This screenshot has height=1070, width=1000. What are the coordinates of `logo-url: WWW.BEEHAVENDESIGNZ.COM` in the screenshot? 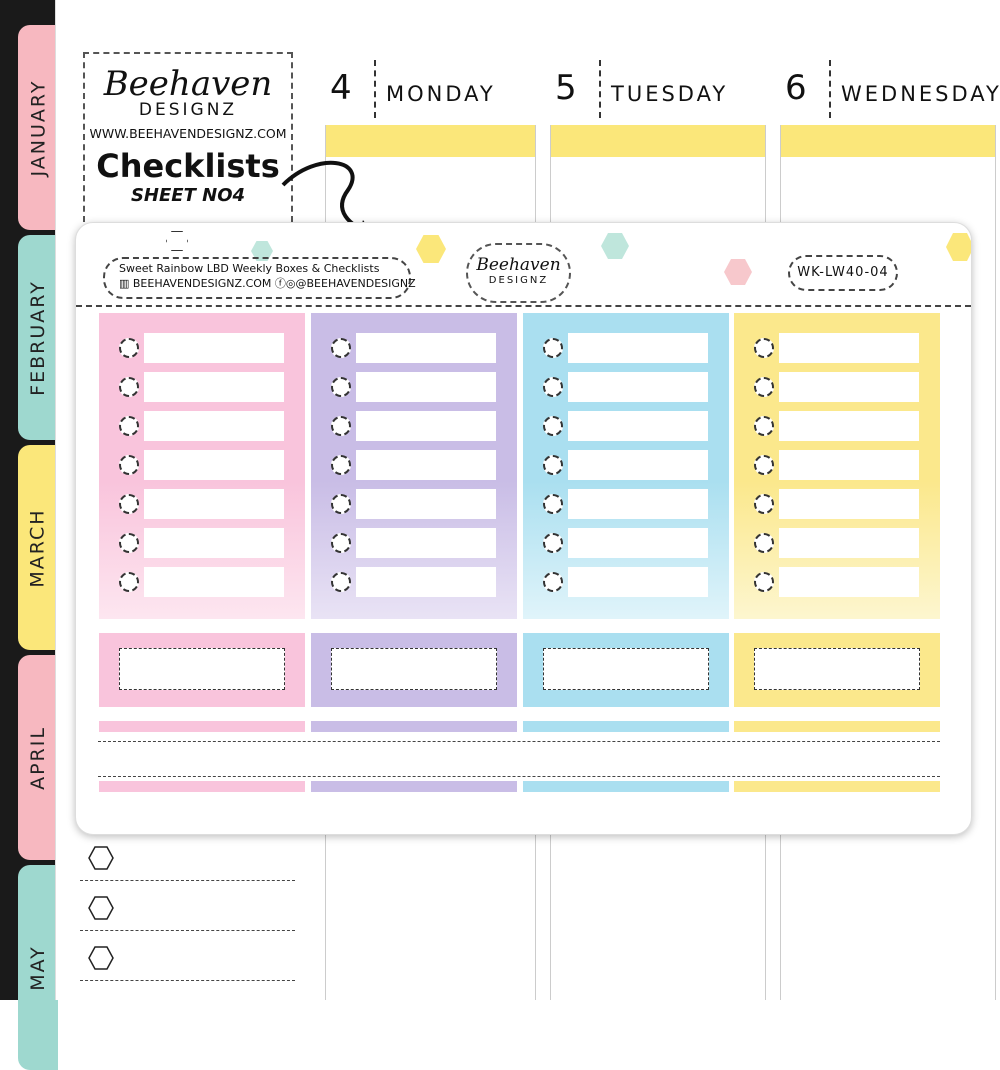 It's located at (188, 133).